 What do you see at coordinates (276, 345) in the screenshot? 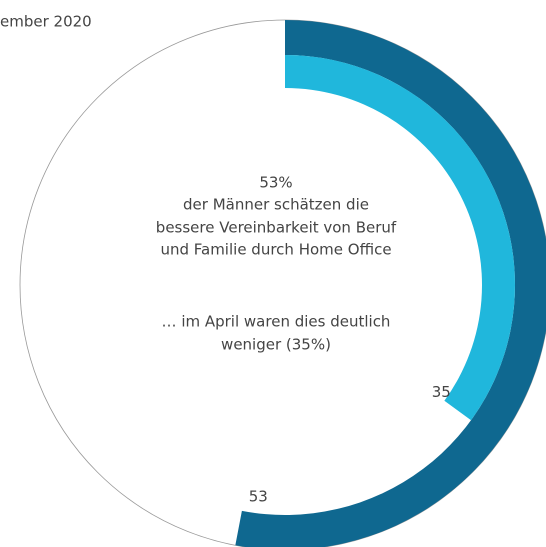
I see `annotation: weniger (35%)` at bounding box center [276, 345].